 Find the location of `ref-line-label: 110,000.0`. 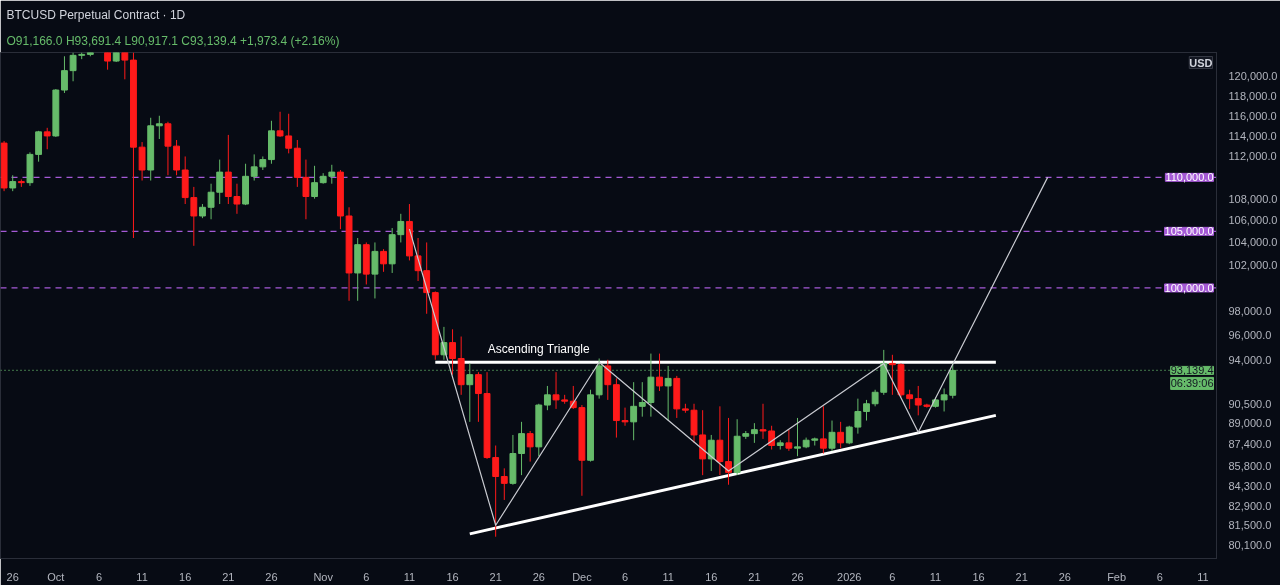

ref-line-label: 110,000.0 is located at coordinates (1189, 177).